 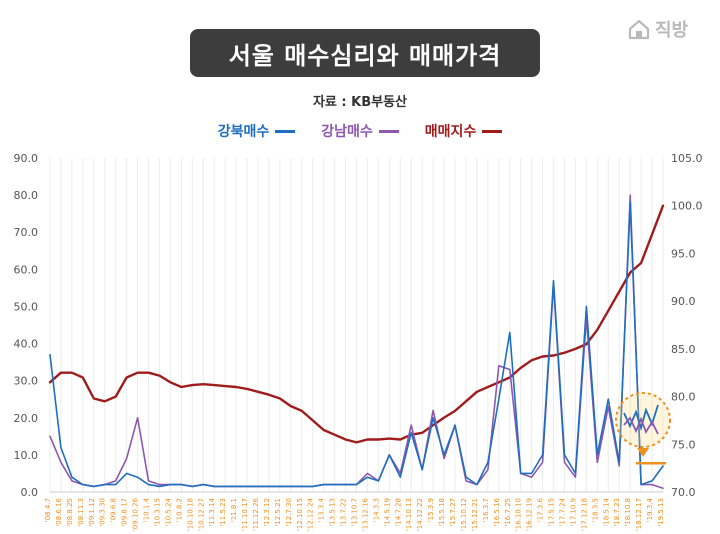 I want to click on zigbang-logo: 직방, so click(x=658, y=29).